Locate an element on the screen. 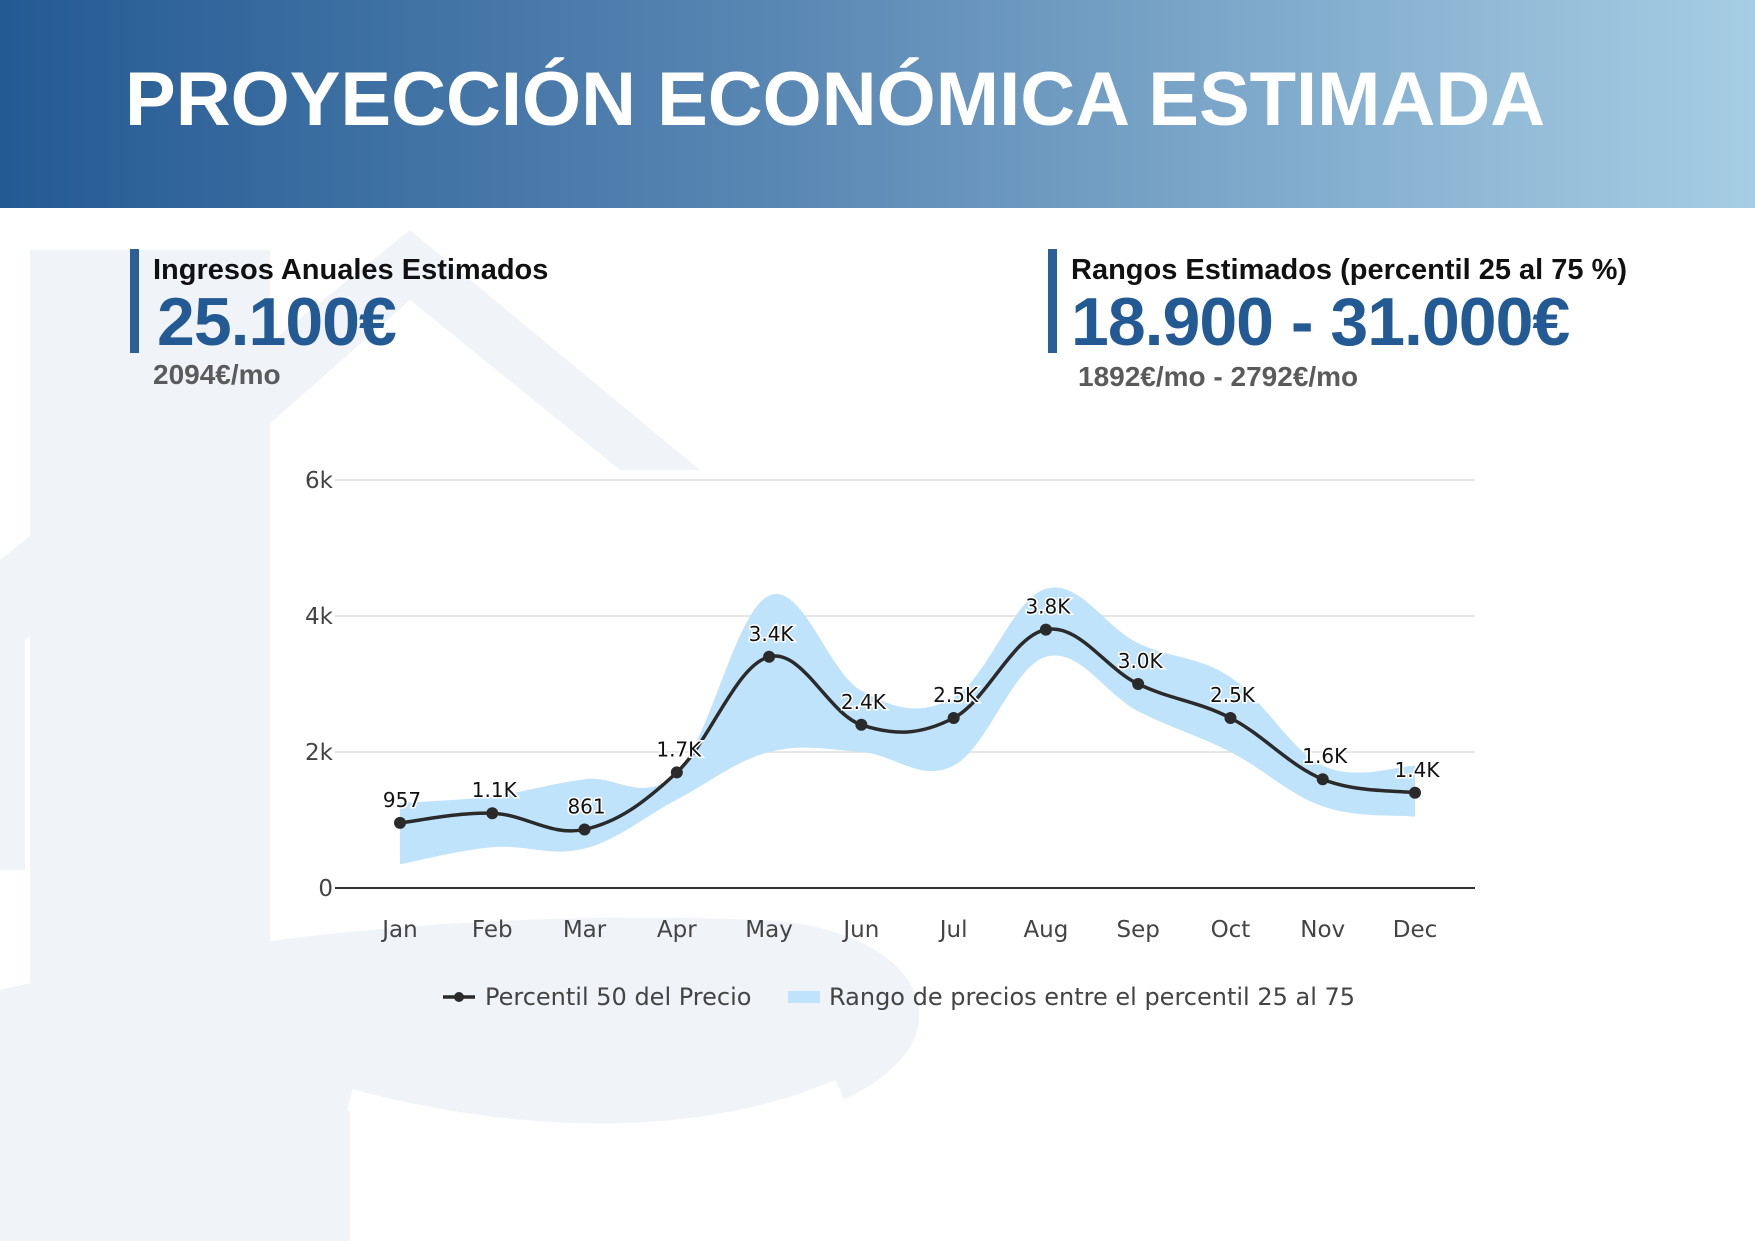 The image size is (1755, 1241). x-tick-label-oct: Oct is located at coordinates (1231, 930).